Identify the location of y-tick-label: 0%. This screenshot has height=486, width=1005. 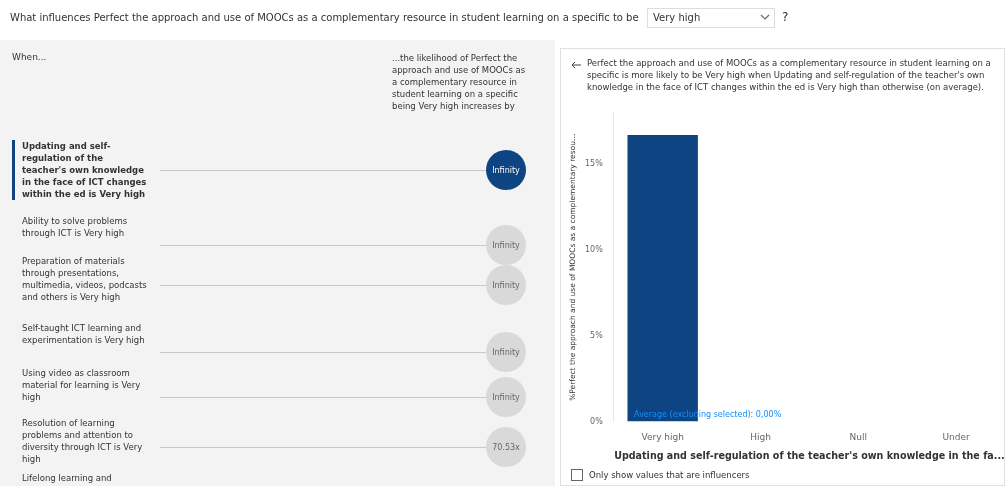
(597, 421).